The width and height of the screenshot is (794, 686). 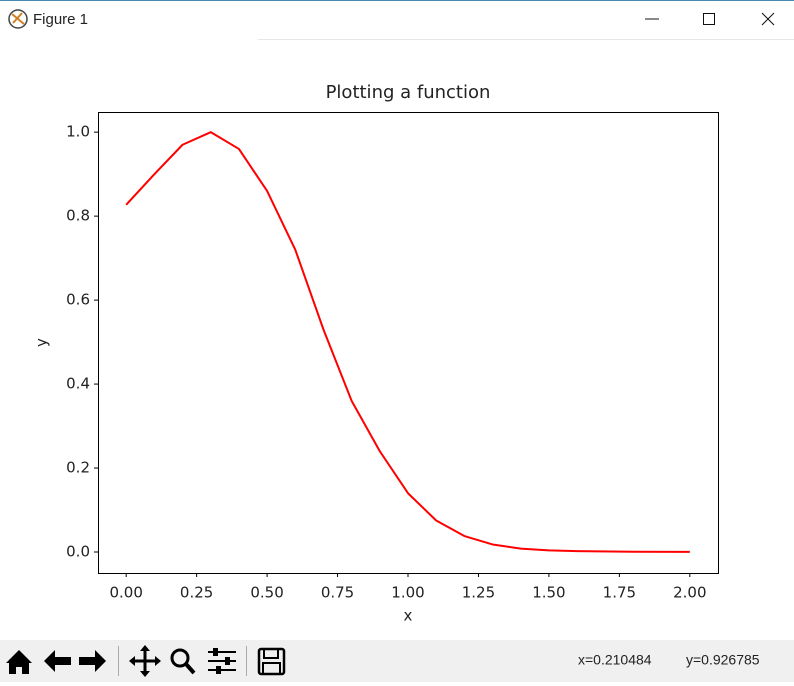 What do you see at coordinates (18, 19) in the screenshot?
I see `app-icon` at bounding box center [18, 19].